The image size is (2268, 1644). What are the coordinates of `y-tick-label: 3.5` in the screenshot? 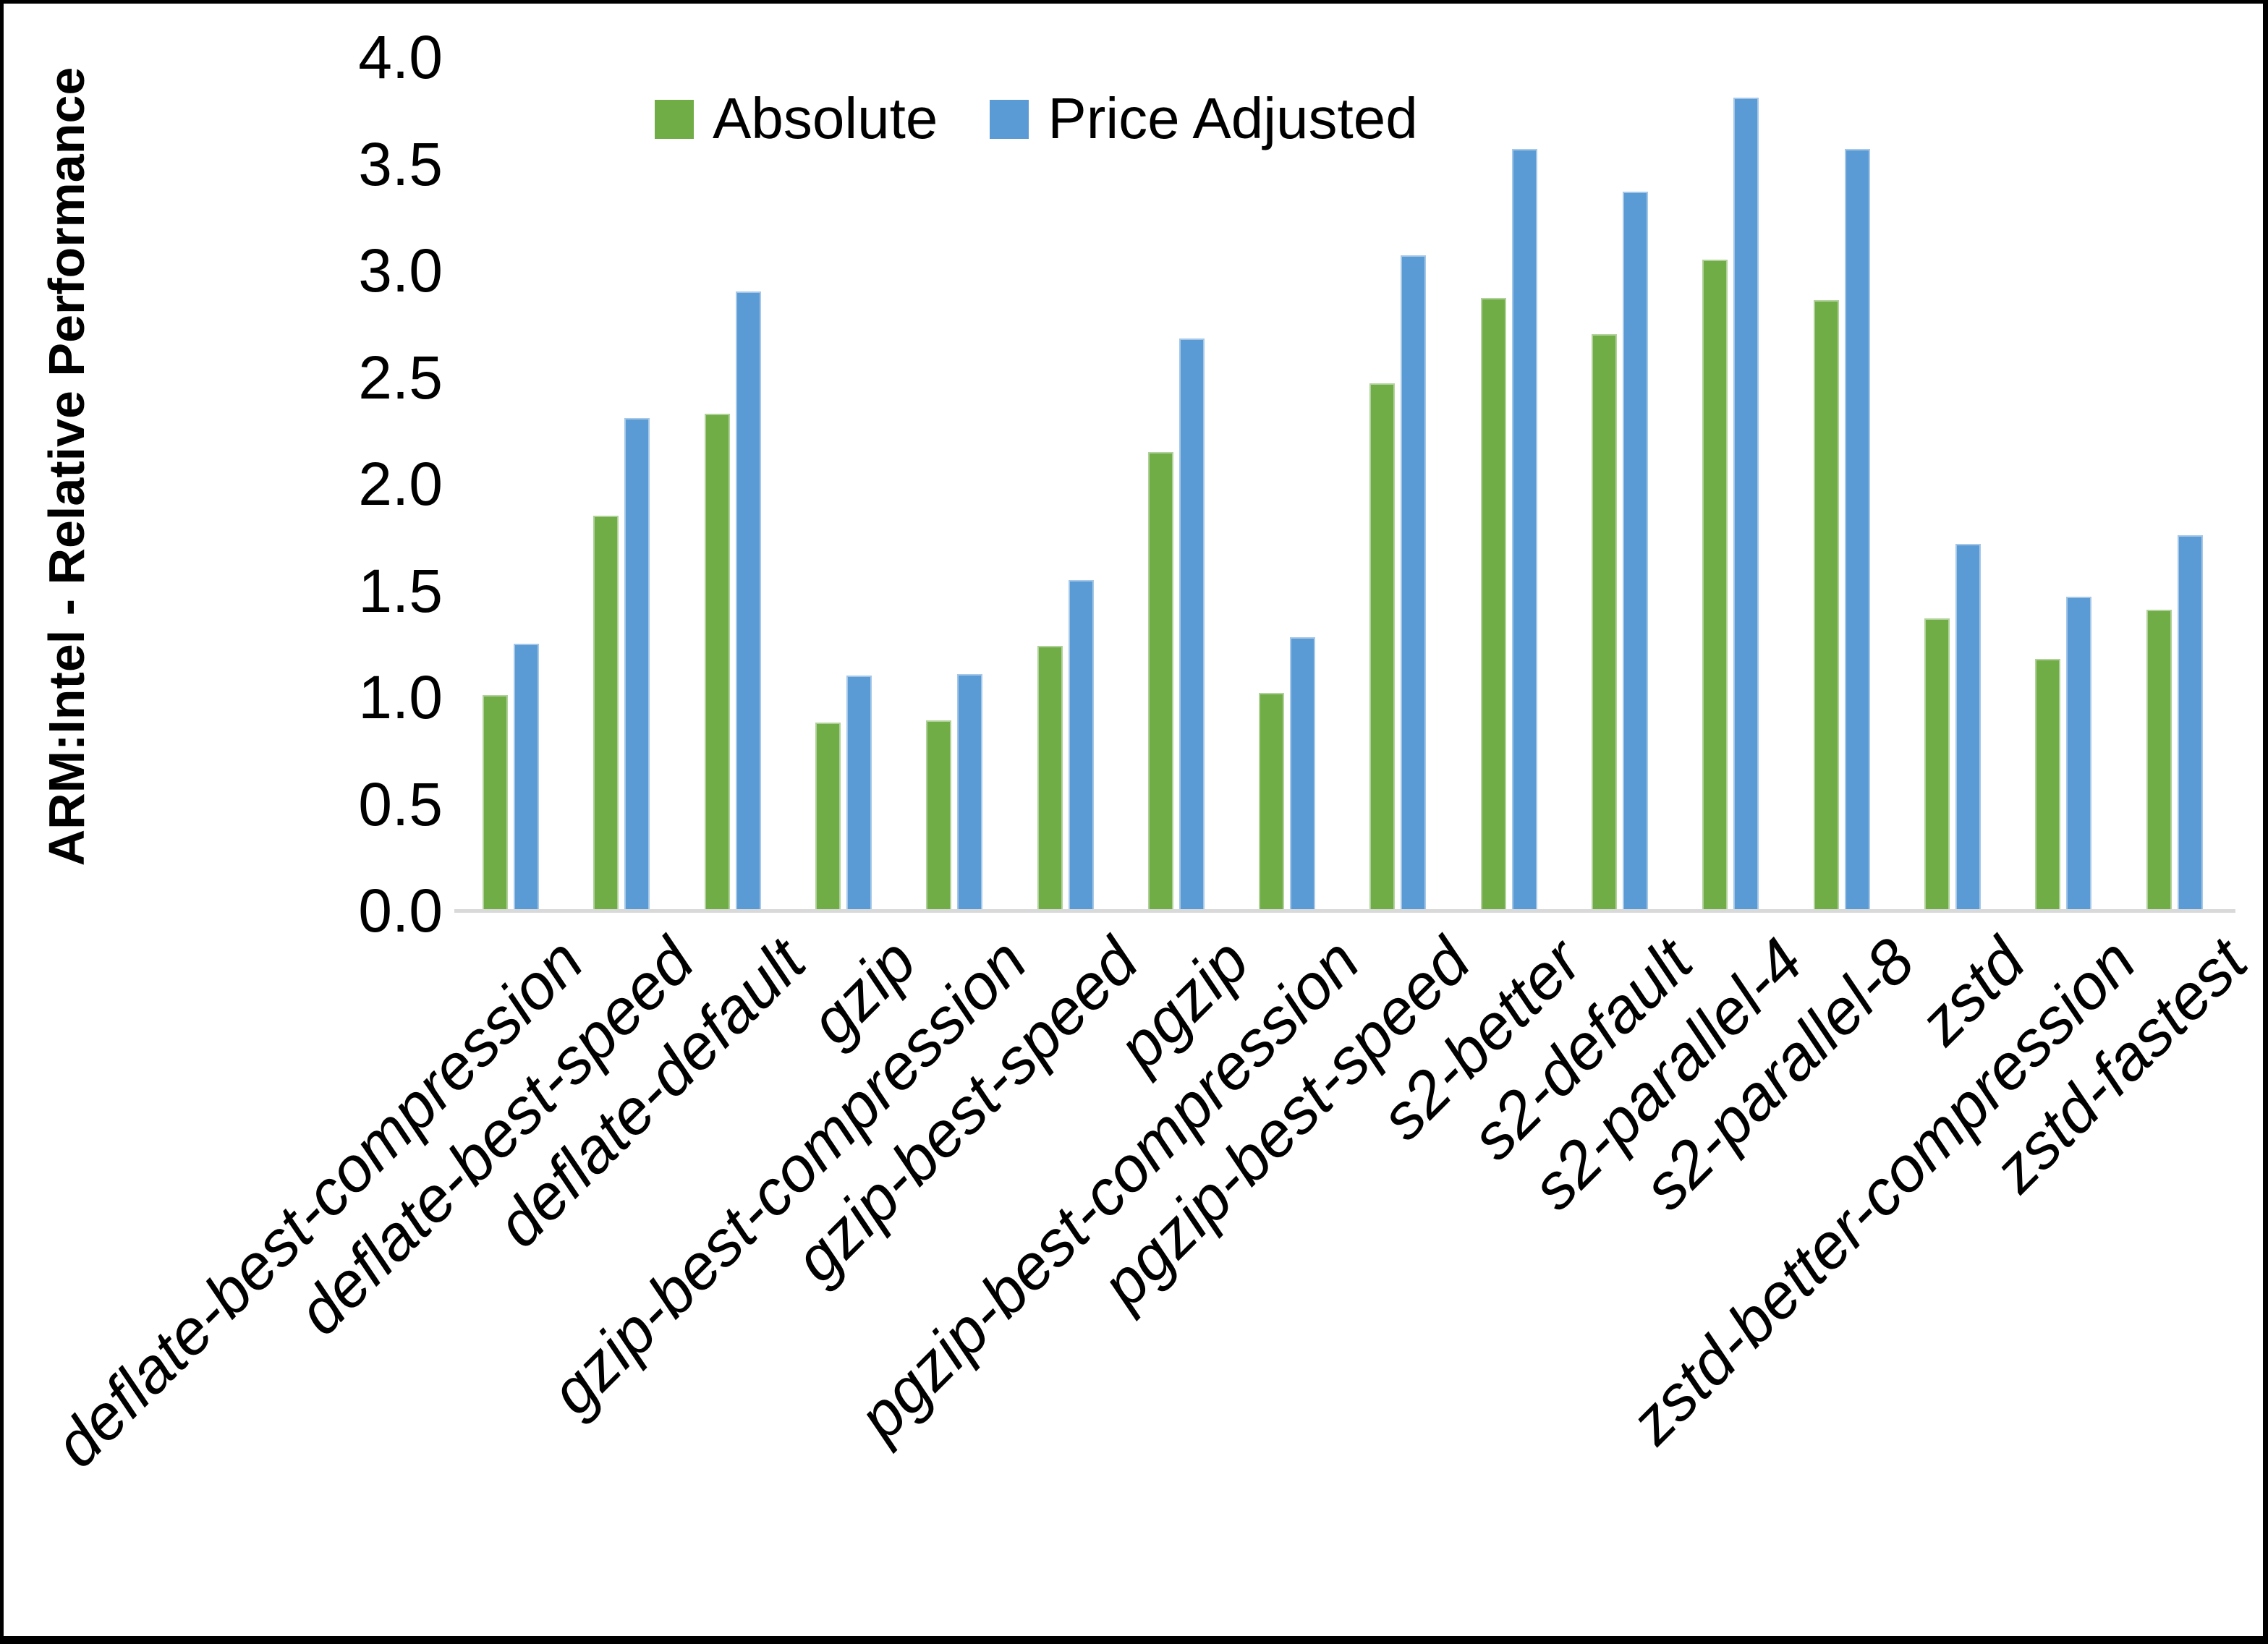 It's located at (400, 163).